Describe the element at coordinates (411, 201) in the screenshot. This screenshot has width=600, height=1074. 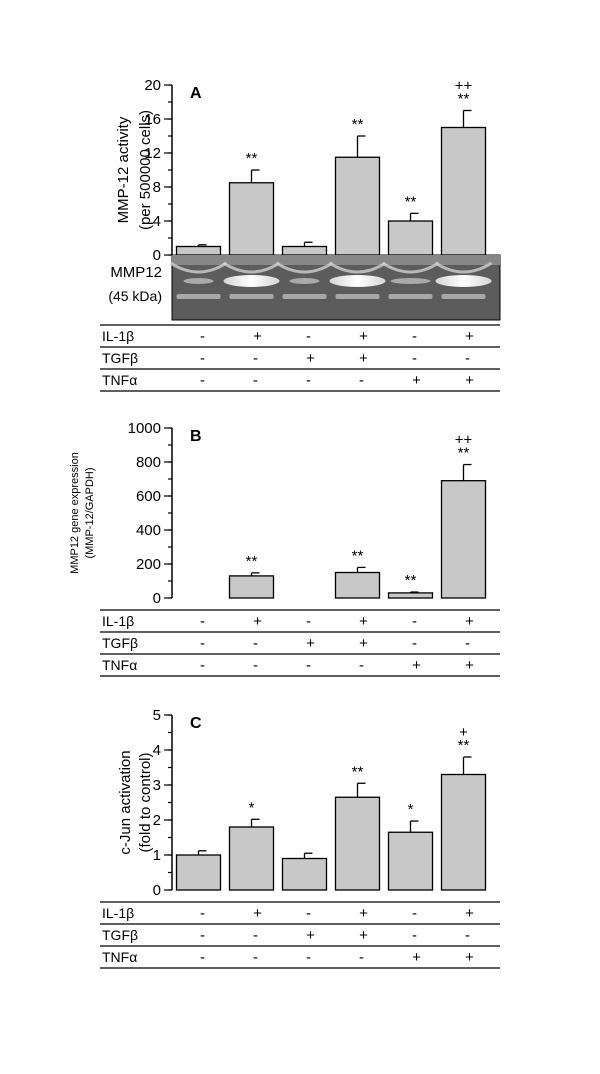
I see `significance-A-5: **` at that location.